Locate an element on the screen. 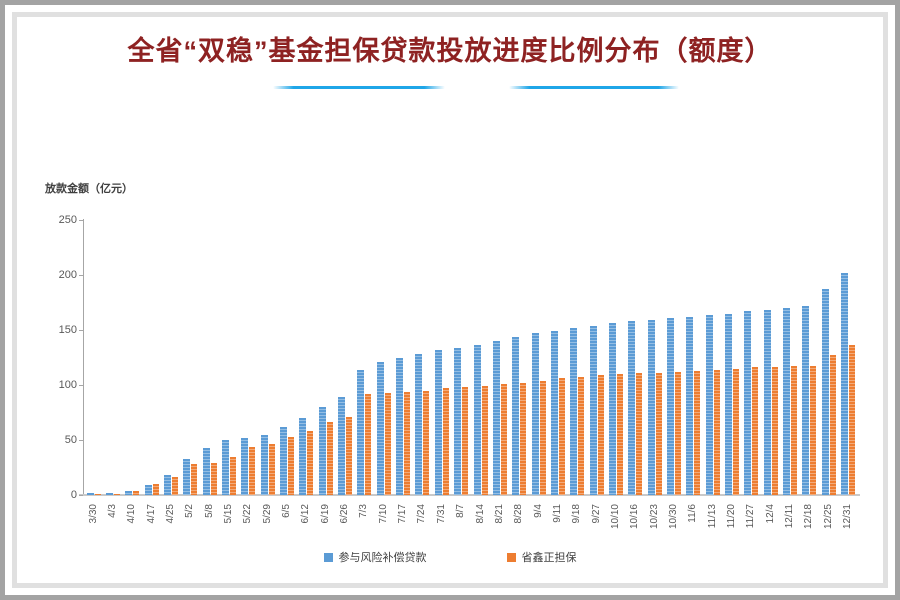 The width and height of the screenshot is (900, 600). x-tick-label: 8/21 is located at coordinates (499, 514).